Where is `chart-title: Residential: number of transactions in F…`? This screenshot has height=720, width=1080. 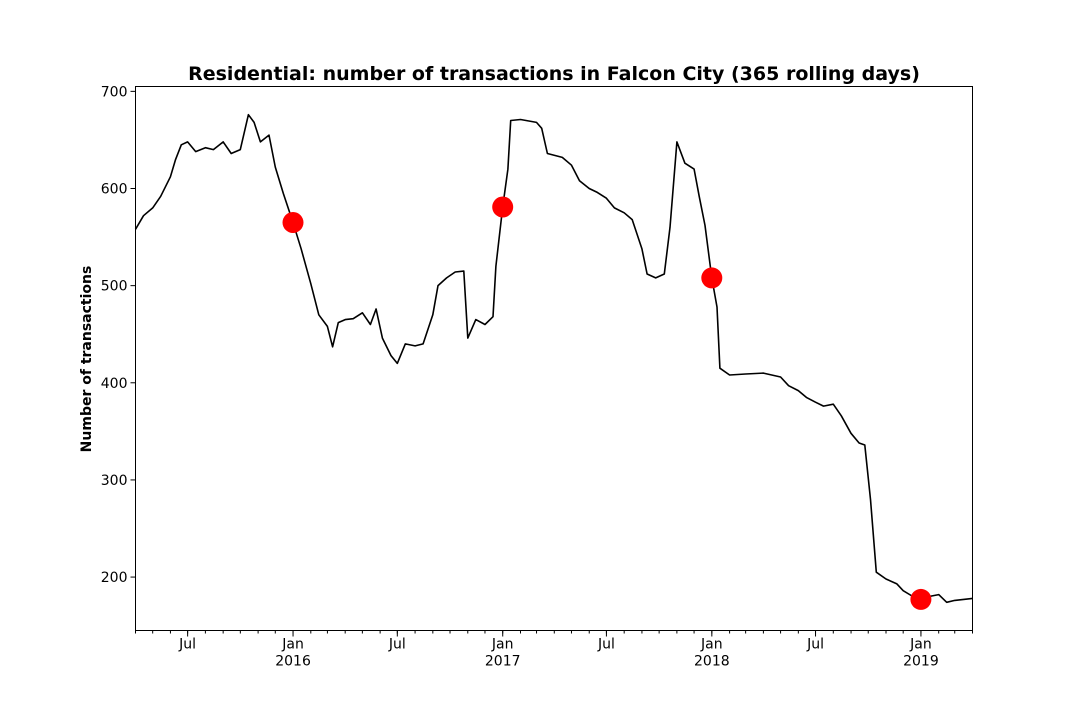 chart-title: Residential: number of transactions in F… is located at coordinates (554, 74).